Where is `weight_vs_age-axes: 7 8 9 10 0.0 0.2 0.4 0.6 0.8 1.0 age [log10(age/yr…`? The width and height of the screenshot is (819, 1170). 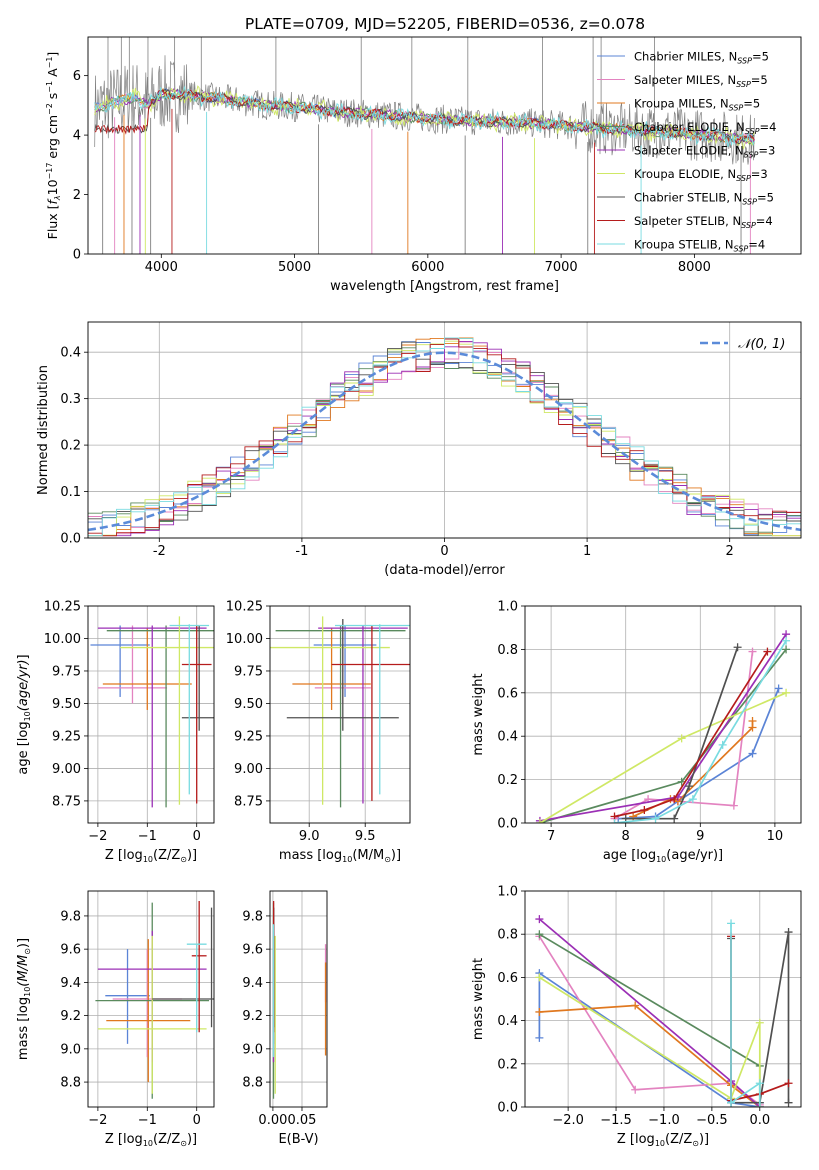 weight_vs_age-axes: 7 8 9 10 0.0 0.2 0.4 0.6 0.8 1.0 age [log10(age/yr… is located at coordinates (636, 732).